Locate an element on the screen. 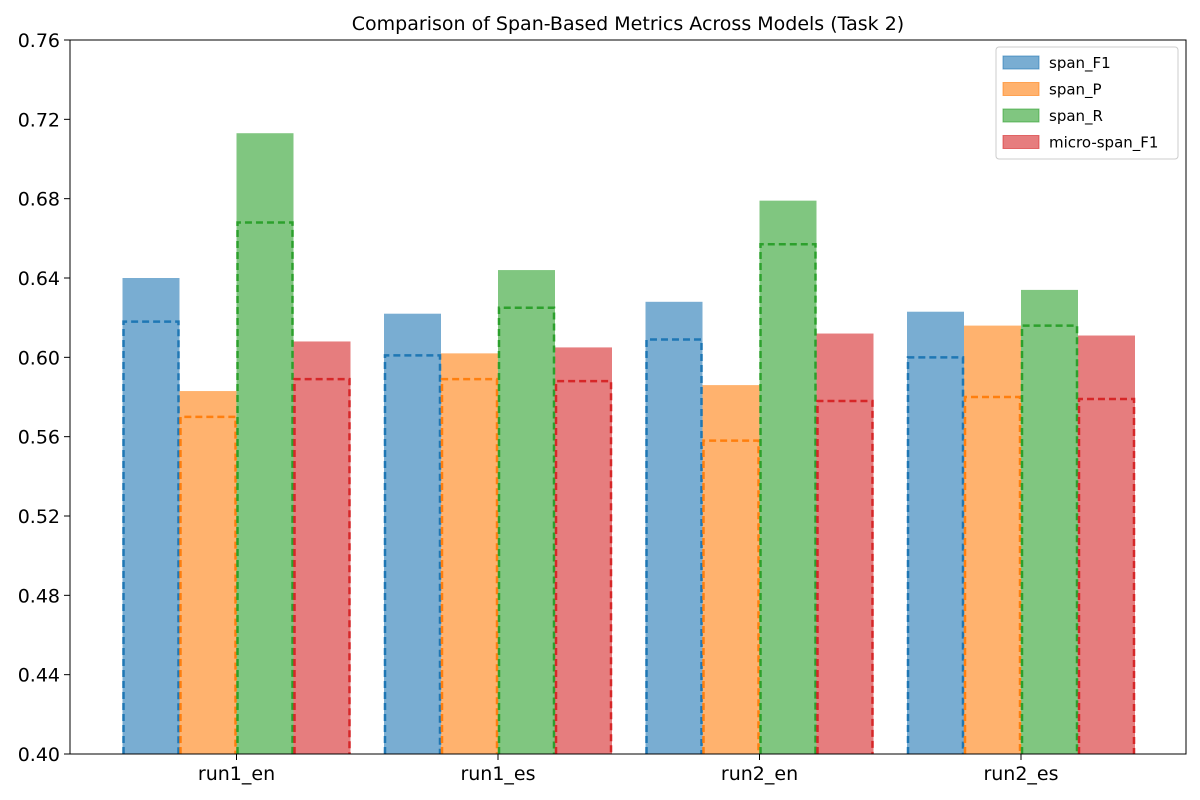  bar-span_P-run1_es is located at coordinates (469, 553).